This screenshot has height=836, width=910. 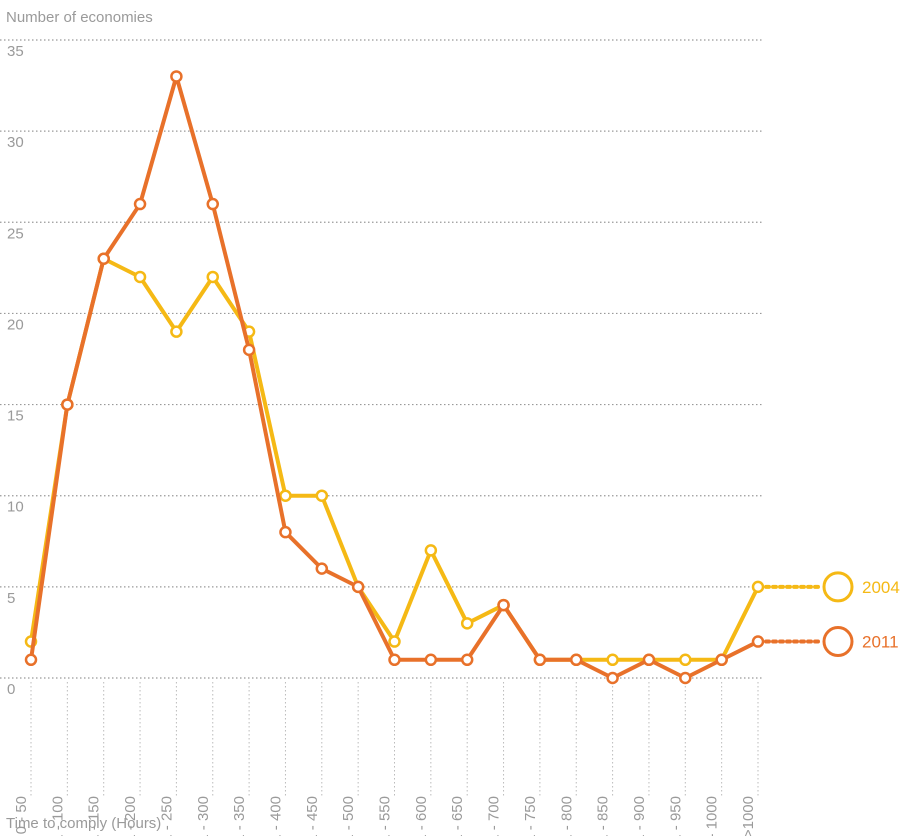 What do you see at coordinates (639, 816) in the screenshot?
I see `x-tick-label: 851 - 900` at bounding box center [639, 816].